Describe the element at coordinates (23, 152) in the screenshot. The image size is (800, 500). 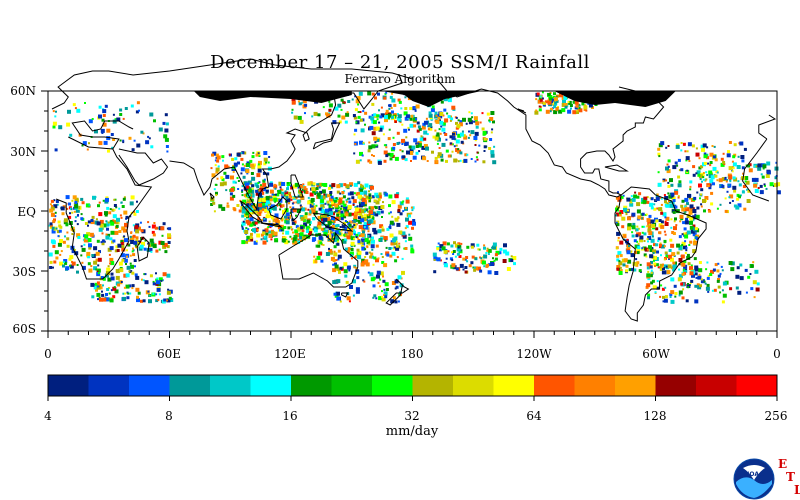
I see `lat-label-30n: 30N` at that location.